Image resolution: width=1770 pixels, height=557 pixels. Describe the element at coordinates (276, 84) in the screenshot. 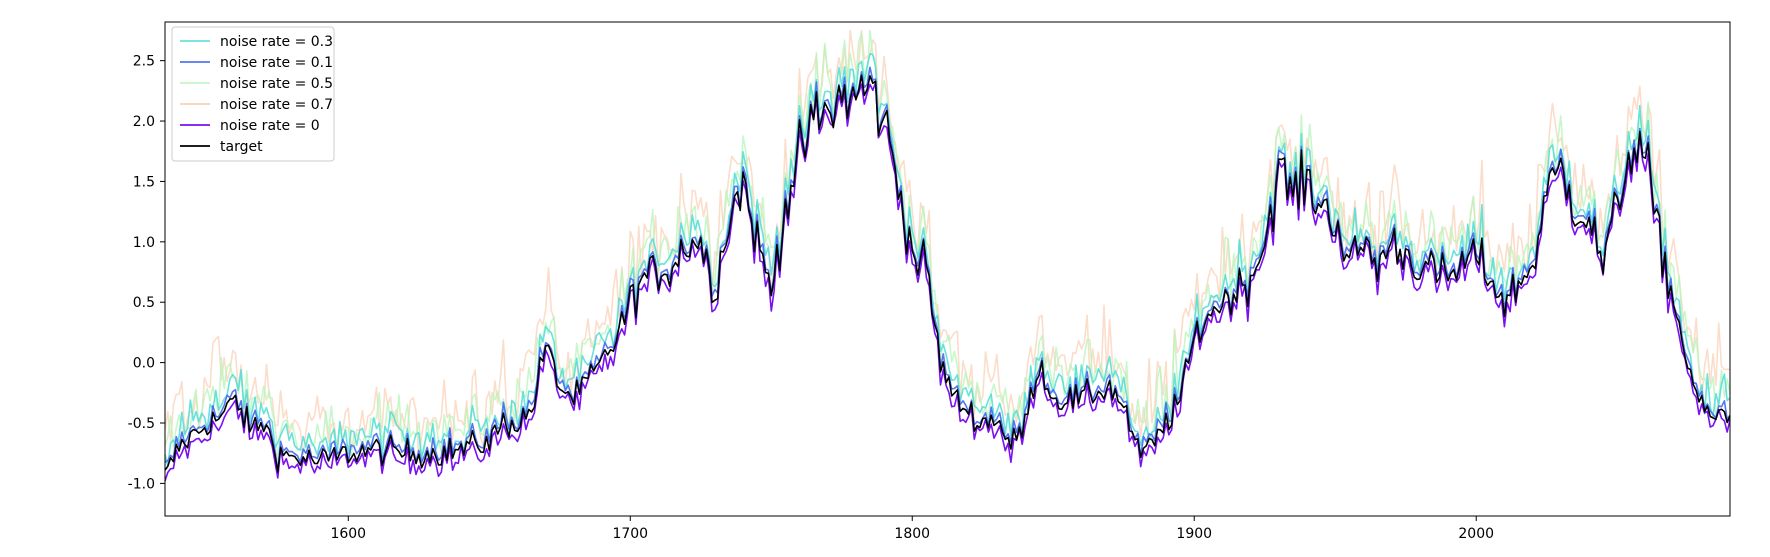

I see `legend-label: noise rate = 0.5` at that location.